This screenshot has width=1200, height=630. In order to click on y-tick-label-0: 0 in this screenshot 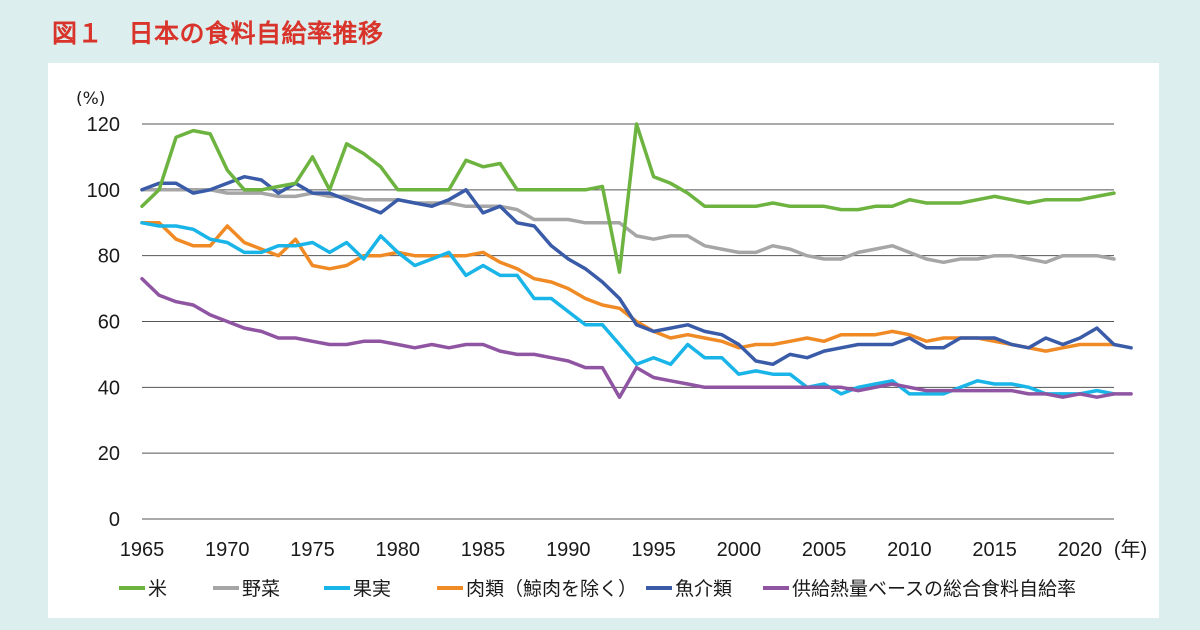, I will do `click(114, 520)`.